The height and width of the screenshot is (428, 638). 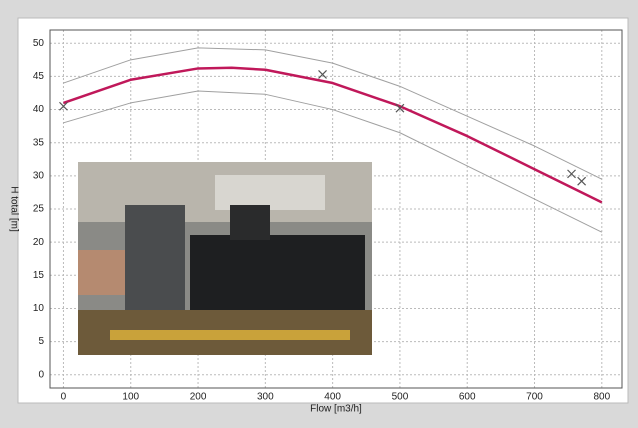 What do you see at coordinates (39, 109) in the screenshot?
I see `y-tick-label: 40` at bounding box center [39, 109].